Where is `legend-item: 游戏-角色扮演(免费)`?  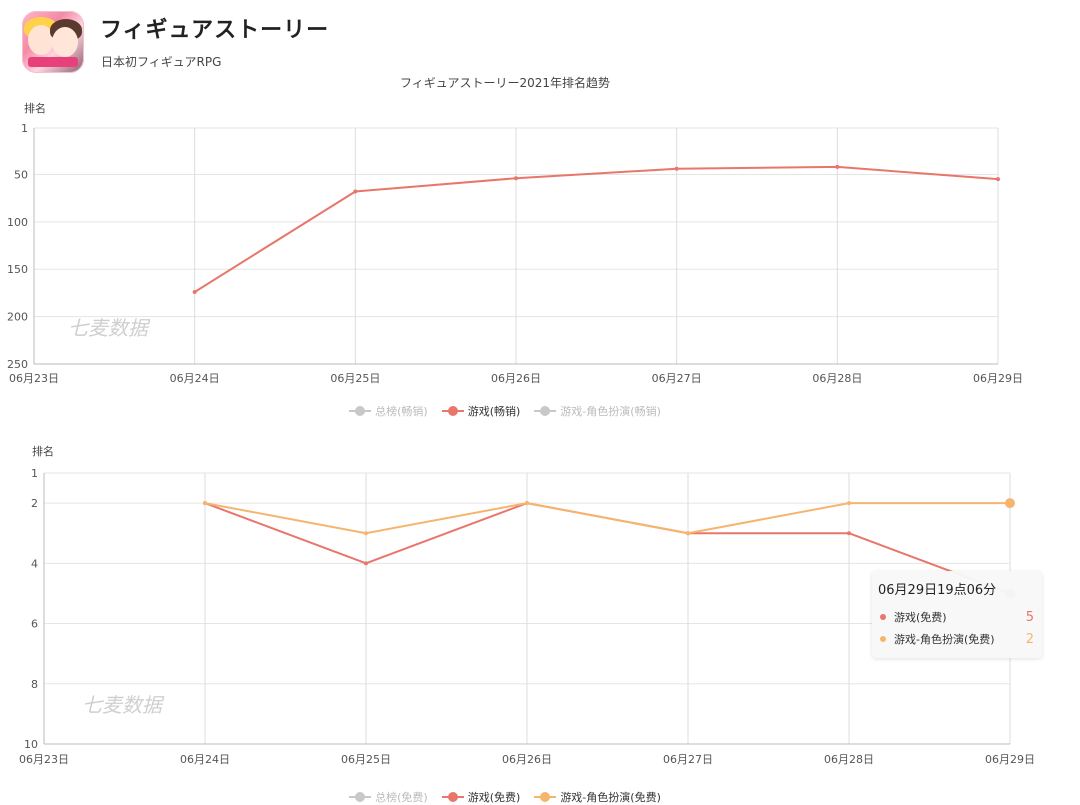 legend-item: 游戏-角色扮演(免费) is located at coordinates (597, 797).